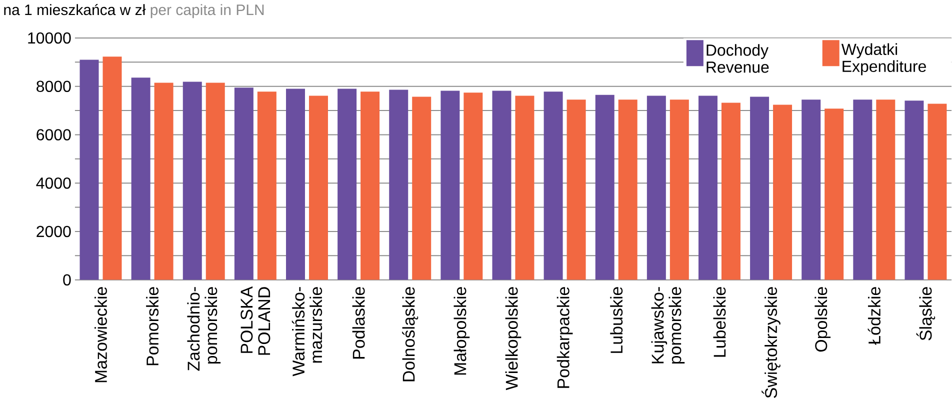 Image resolution: width=952 pixels, height=413 pixels. Describe the element at coordinates (668, 325) in the screenshot. I see `x-tick-label: Kujawsko-pomorskie` at that location.